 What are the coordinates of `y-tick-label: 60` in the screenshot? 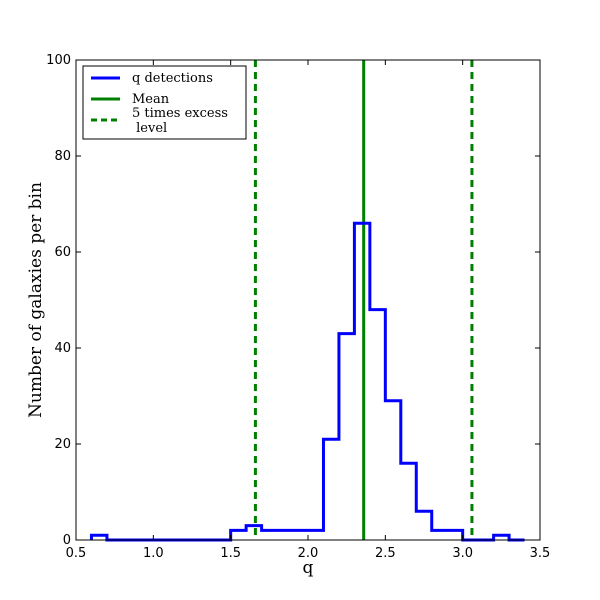 It's located at (62, 252).